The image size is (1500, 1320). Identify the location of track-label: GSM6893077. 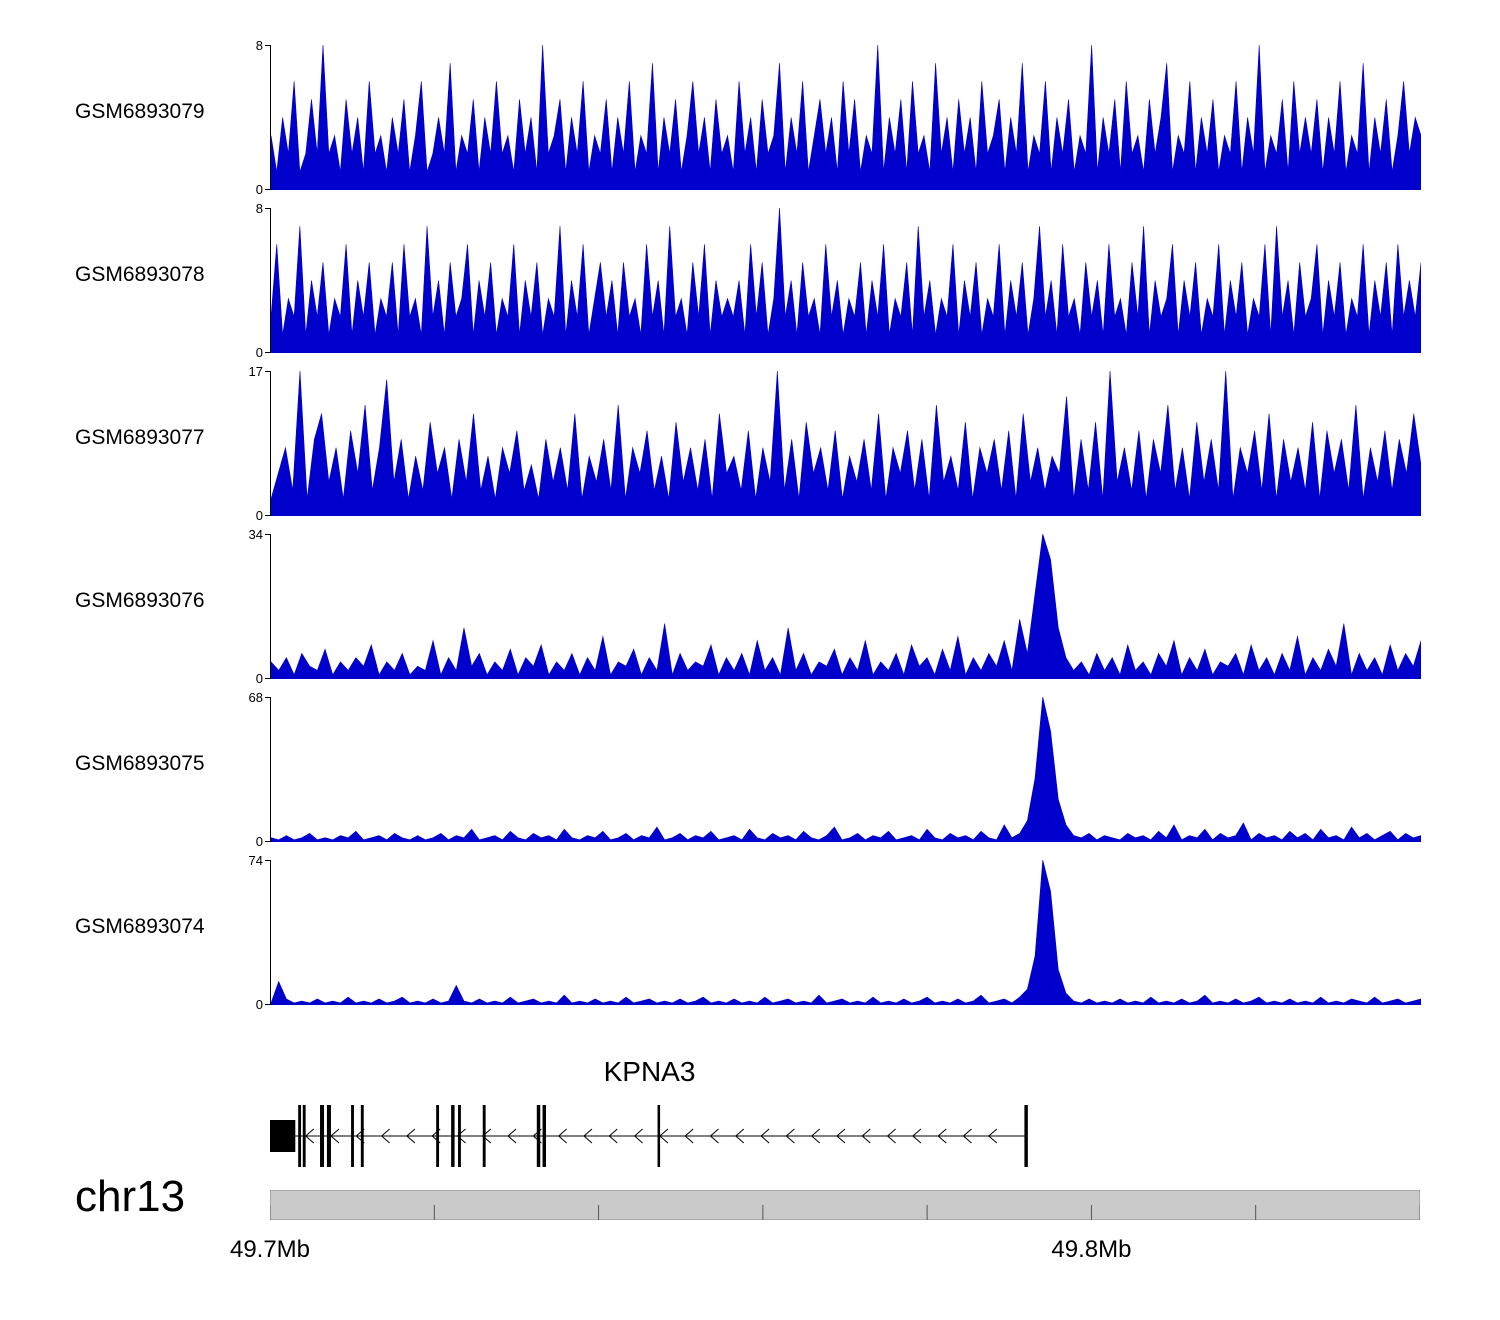
(140, 437).